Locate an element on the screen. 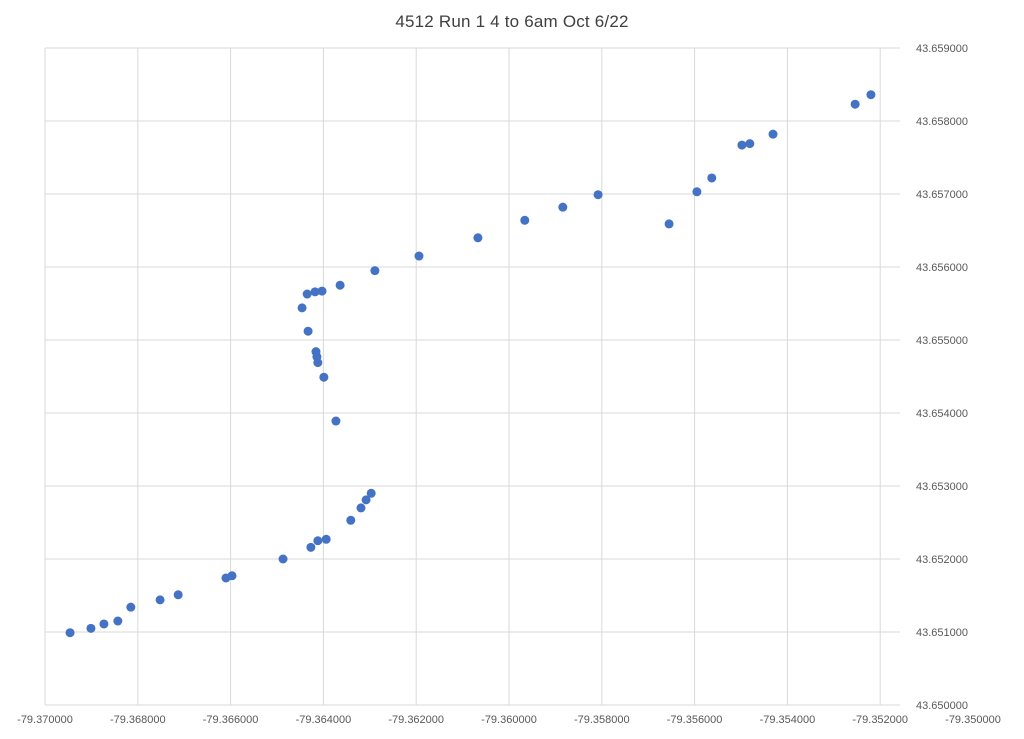 Image resolution: width=1024 pixels, height=739 pixels. x-tick-label: -79.368000 is located at coordinates (138, 720).